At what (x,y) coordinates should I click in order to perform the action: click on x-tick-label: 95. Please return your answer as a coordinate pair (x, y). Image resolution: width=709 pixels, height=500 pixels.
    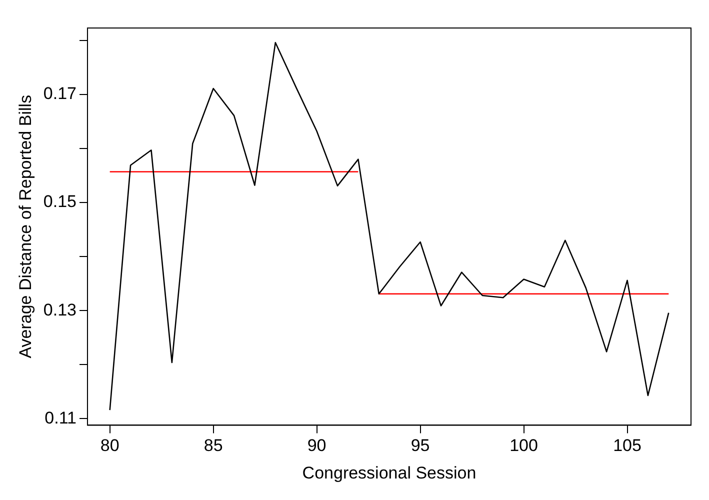
    Looking at the image, I should click on (420, 446).